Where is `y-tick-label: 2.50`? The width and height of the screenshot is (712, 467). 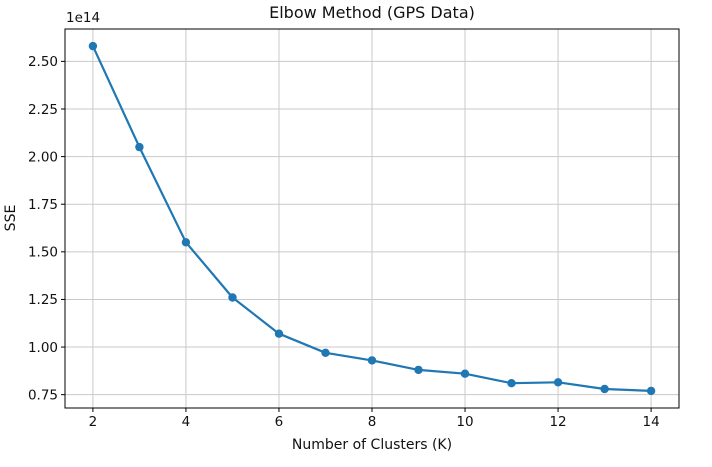 y-tick-label: 2.50 is located at coordinates (43, 62).